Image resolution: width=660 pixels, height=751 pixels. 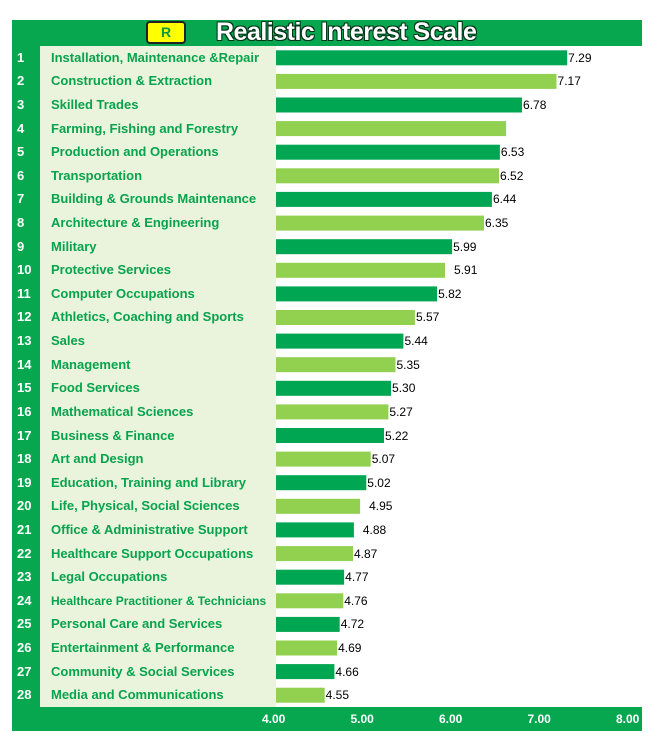 I want to click on scale-badge: R, so click(x=166, y=32).